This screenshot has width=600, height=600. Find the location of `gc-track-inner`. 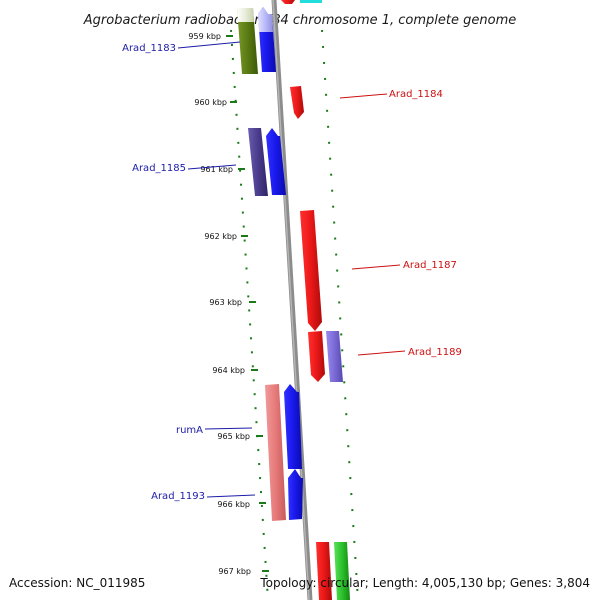

gc-track-inner is located at coordinates (249, 314).